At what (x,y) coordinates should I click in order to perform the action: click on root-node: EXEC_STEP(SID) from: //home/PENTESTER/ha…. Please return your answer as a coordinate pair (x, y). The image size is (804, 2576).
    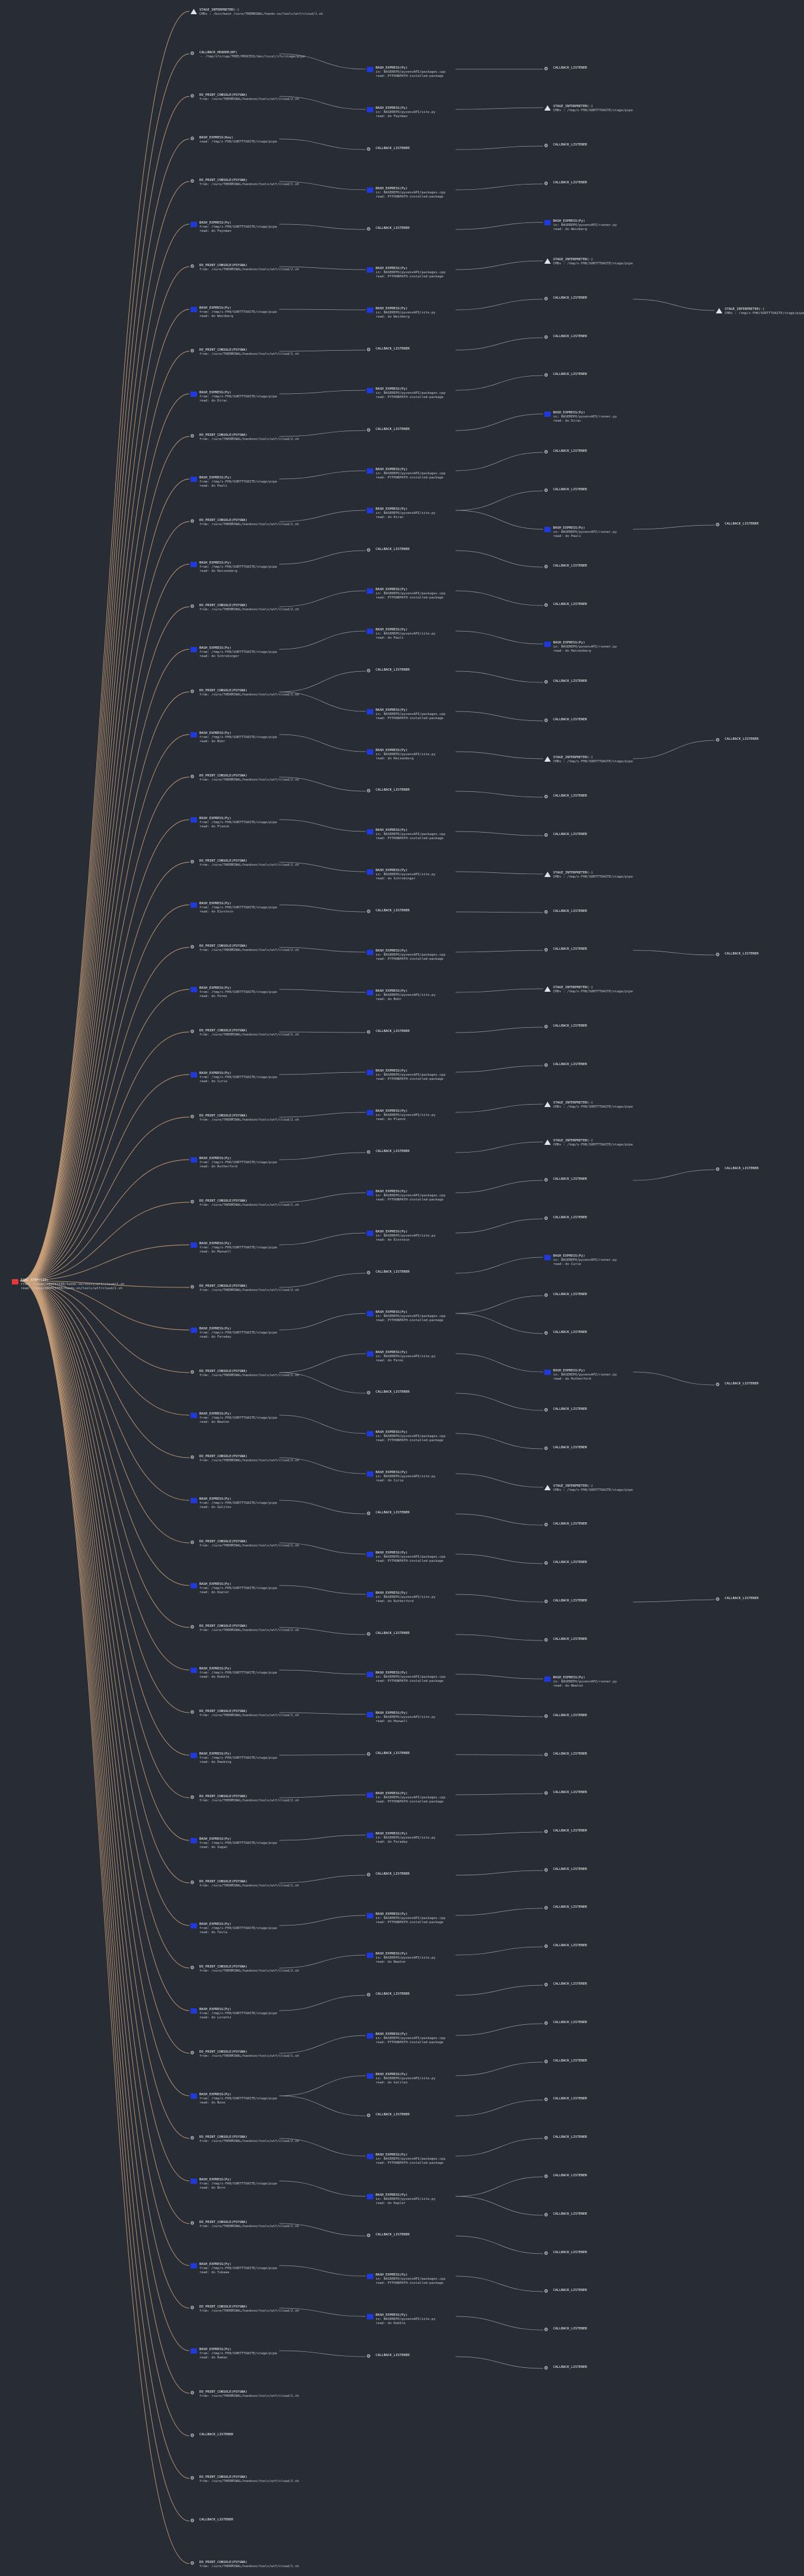
    Looking at the image, I should click on (68, 1286).